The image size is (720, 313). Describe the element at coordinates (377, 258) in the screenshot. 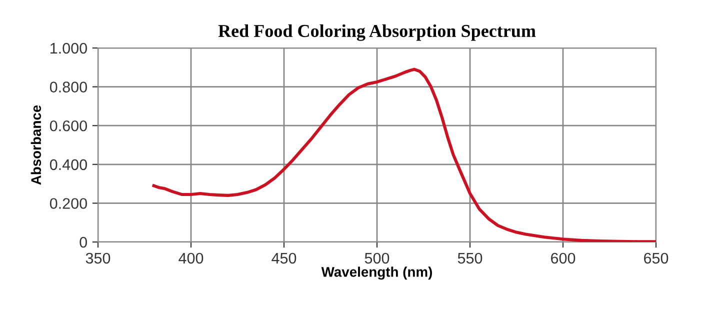

I see `x-tick-label: 500` at that location.